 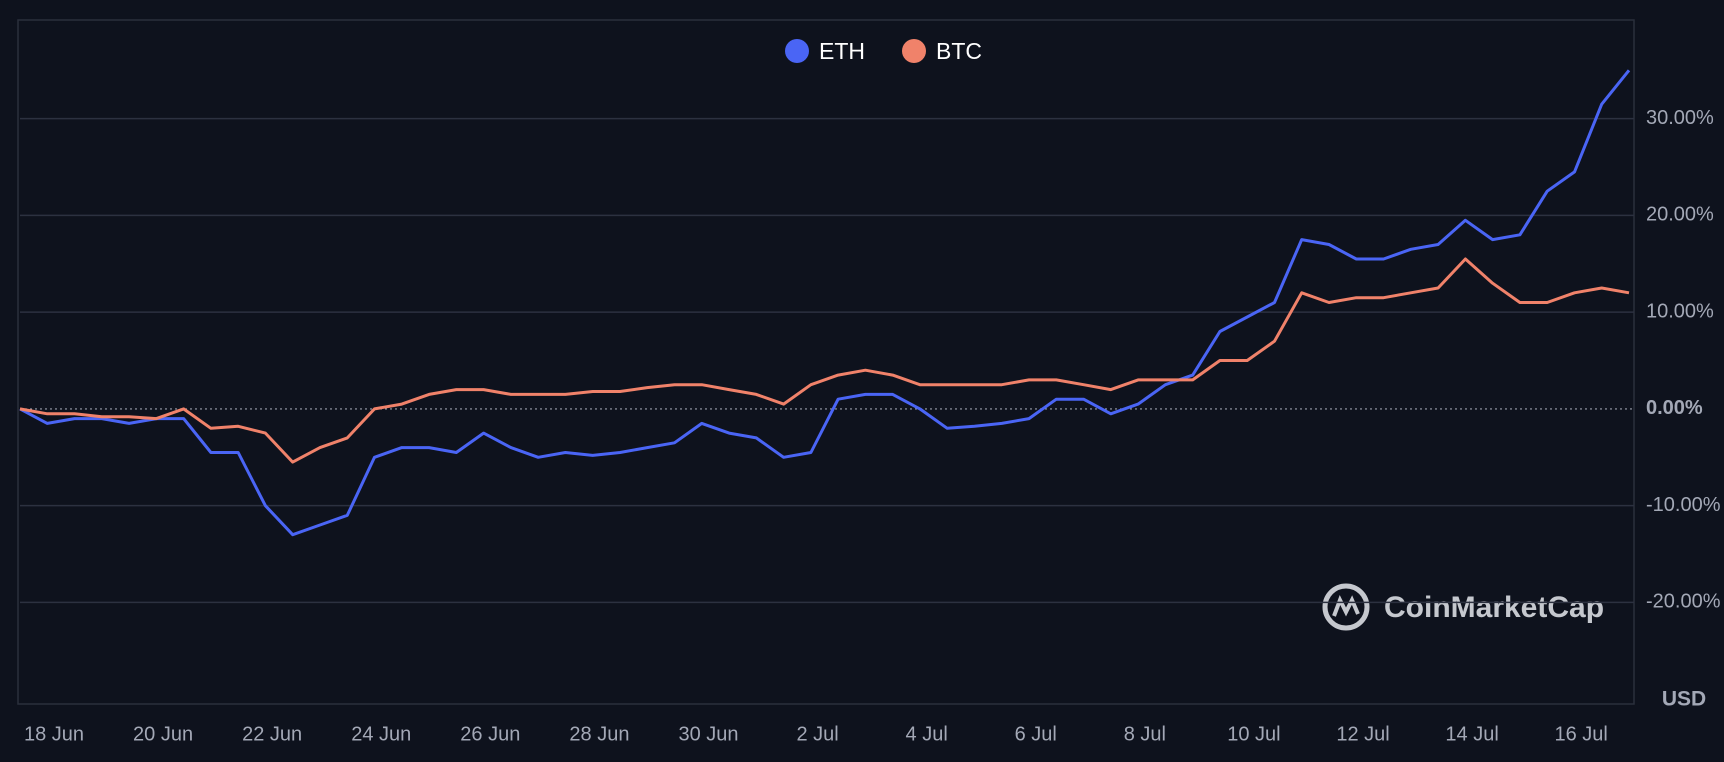 What do you see at coordinates (1684, 699) in the screenshot?
I see `currency-label: USD` at bounding box center [1684, 699].